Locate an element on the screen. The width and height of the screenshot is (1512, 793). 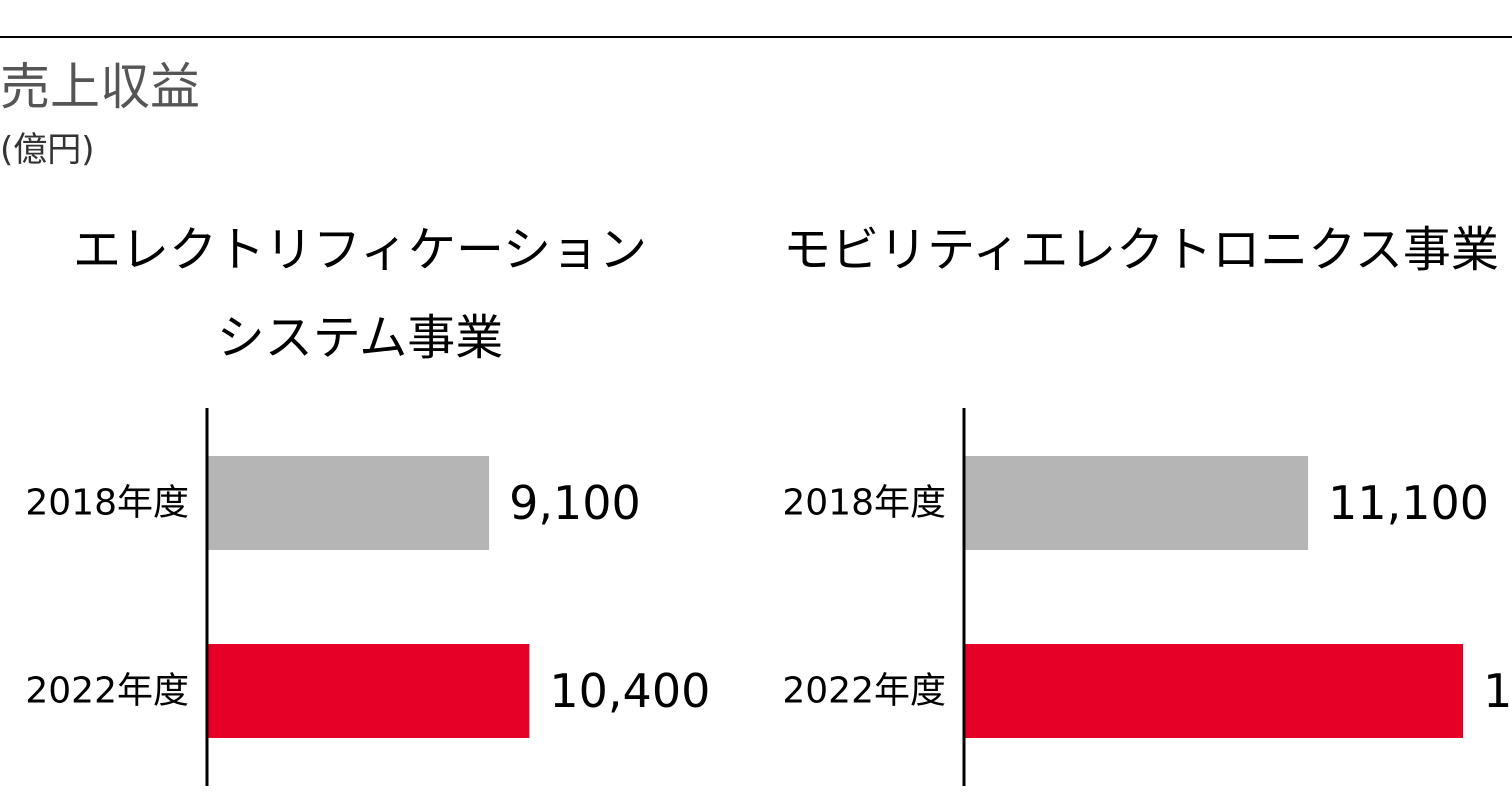
chart-title-line: モビリティエレクトロニクス事業 is located at coordinates (1141, 250).